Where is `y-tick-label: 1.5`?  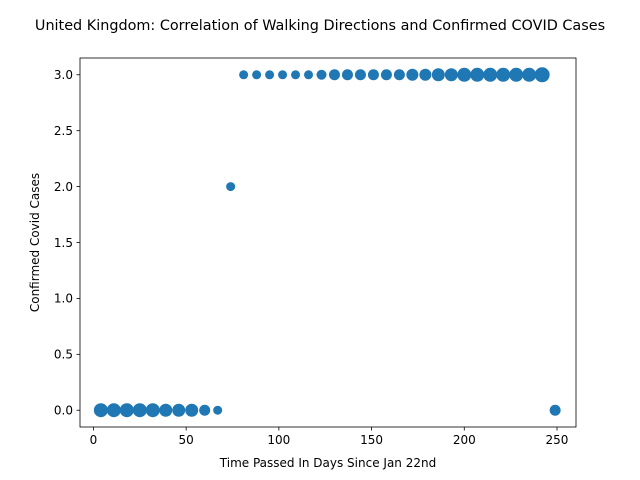
y-tick-label: 1.5 is located at coordinates (63, 243).